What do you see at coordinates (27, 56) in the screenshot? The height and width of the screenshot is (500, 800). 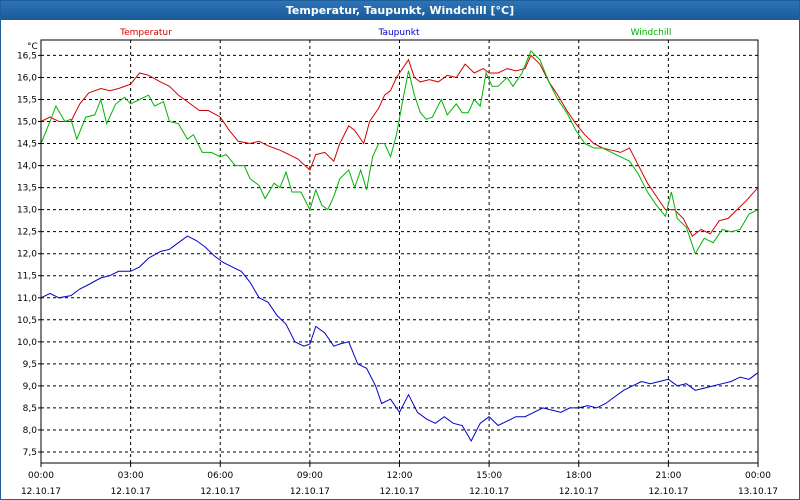 I see `y-tick-label: 16,5` at bounding box center [27, 56].